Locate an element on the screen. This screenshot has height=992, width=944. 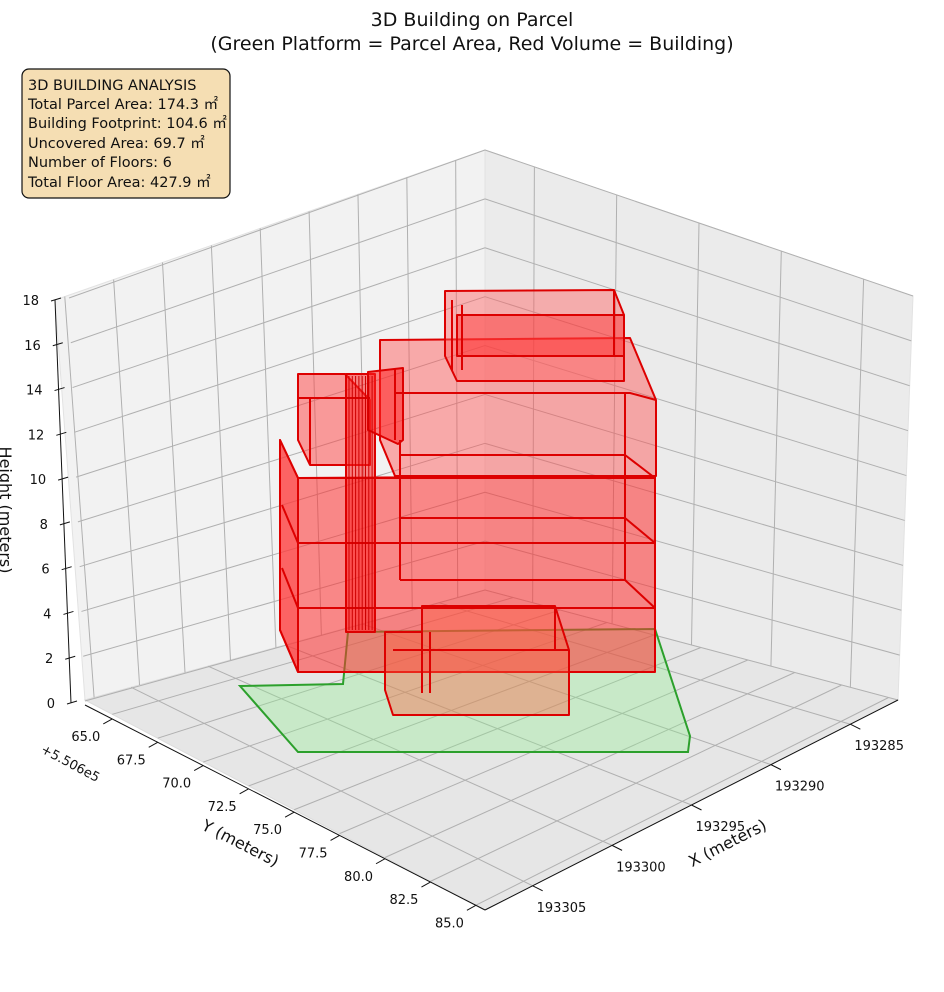
info-line-uncovered: Uncovered Area: 69.7 ㎡ is located at coordinates (116, 143).